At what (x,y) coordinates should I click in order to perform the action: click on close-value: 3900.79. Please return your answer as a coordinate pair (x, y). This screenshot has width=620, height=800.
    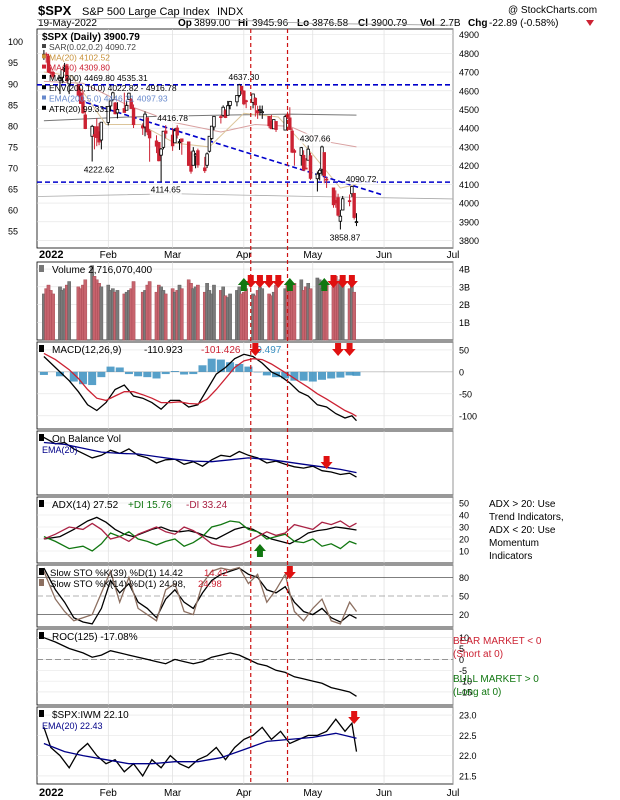
    Looking at the image, I should click on (389, 23).